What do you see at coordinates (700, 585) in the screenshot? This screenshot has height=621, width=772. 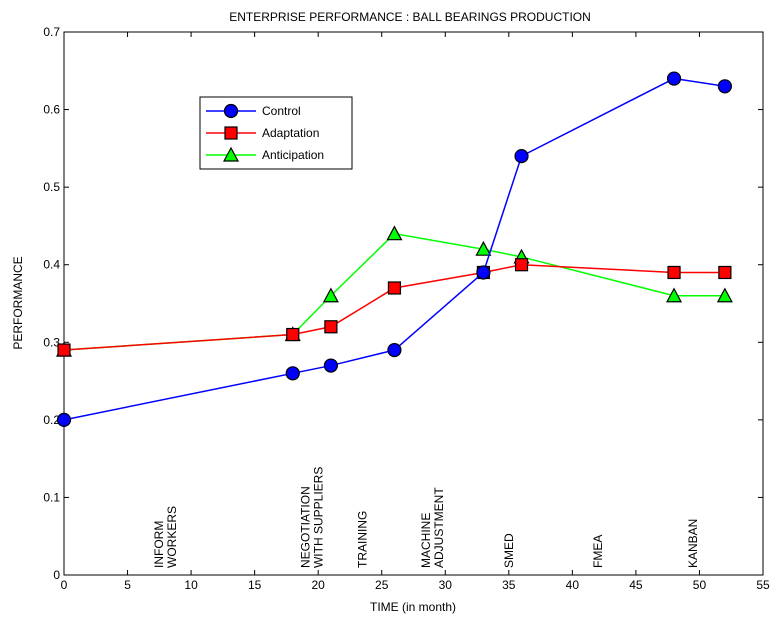 I see `x-tick-label: 50` at bounding box center [700, 585].